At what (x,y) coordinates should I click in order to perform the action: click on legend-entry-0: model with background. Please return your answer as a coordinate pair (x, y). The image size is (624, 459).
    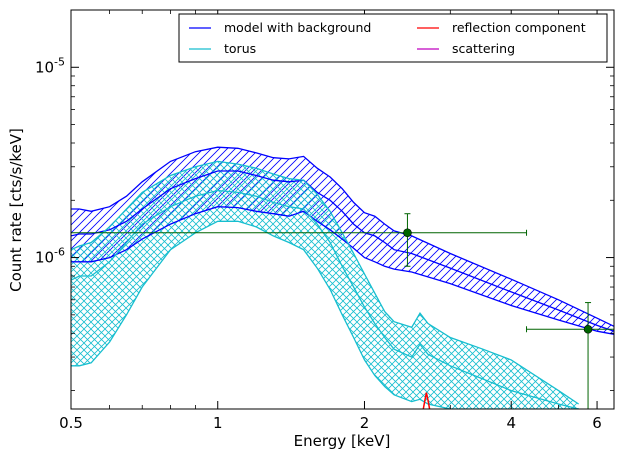
    Looking at the image, I should click on (280, 27).